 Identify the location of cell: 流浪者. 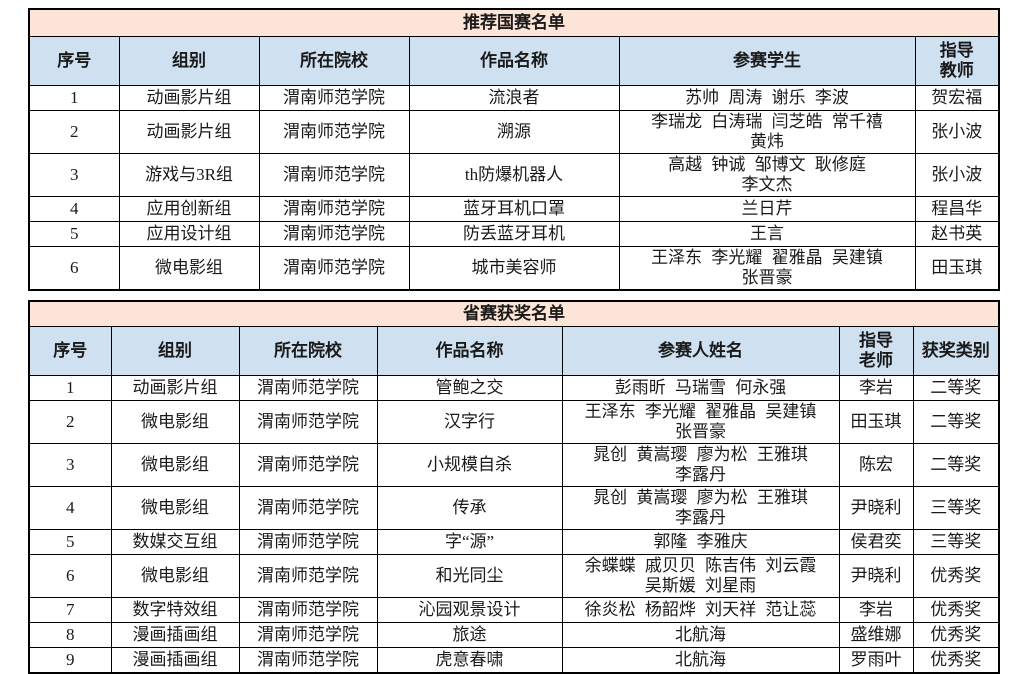
(514, 98).